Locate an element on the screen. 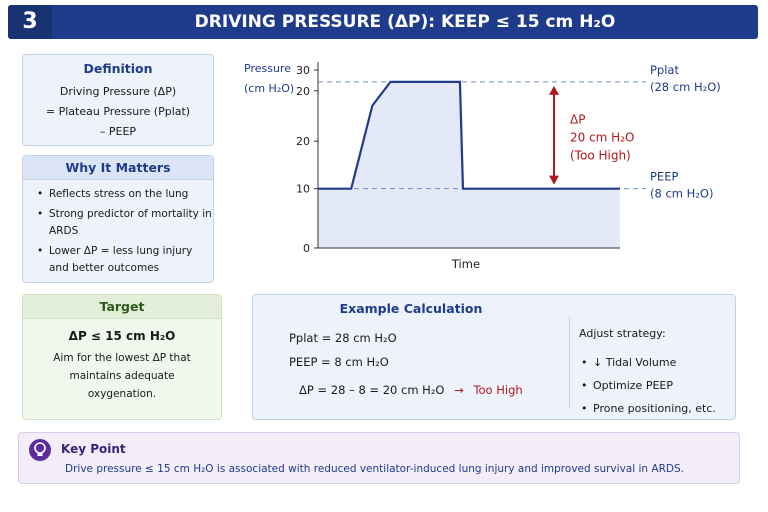  delta-arrow-head-down is located at coordinates (554, 180).